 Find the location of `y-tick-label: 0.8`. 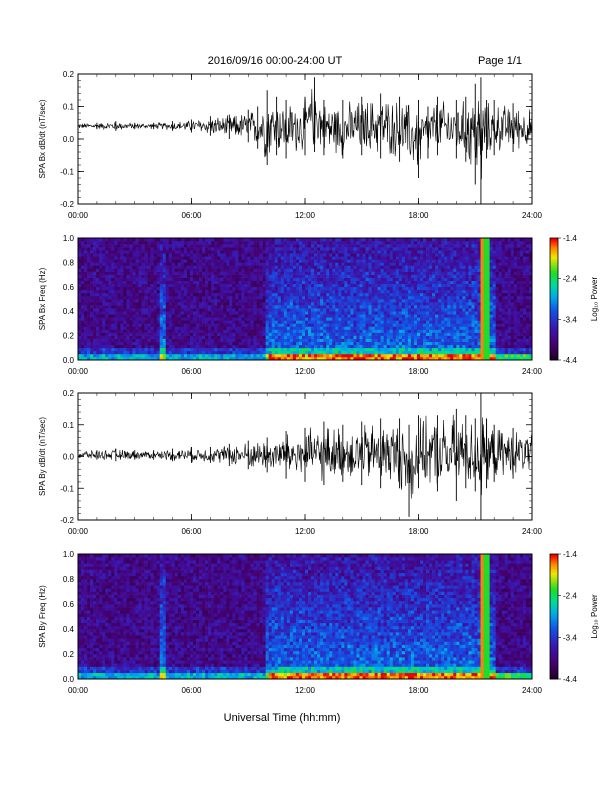

y-tick-label: 0.8 is located at coordinates (69, 262).